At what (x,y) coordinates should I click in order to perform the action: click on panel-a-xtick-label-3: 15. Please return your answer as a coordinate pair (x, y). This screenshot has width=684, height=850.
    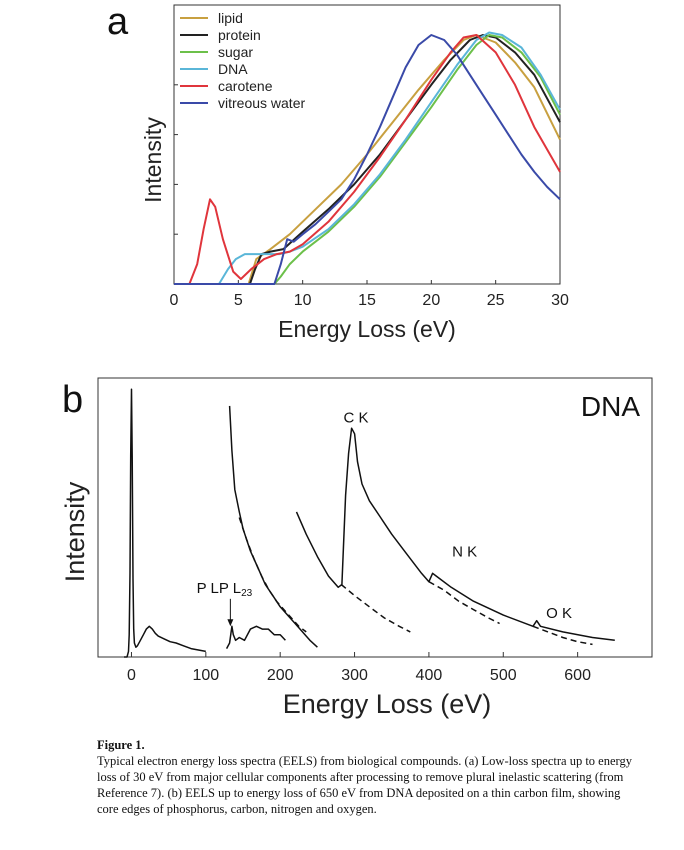
    Looking at the image, I should click on (367, 300).